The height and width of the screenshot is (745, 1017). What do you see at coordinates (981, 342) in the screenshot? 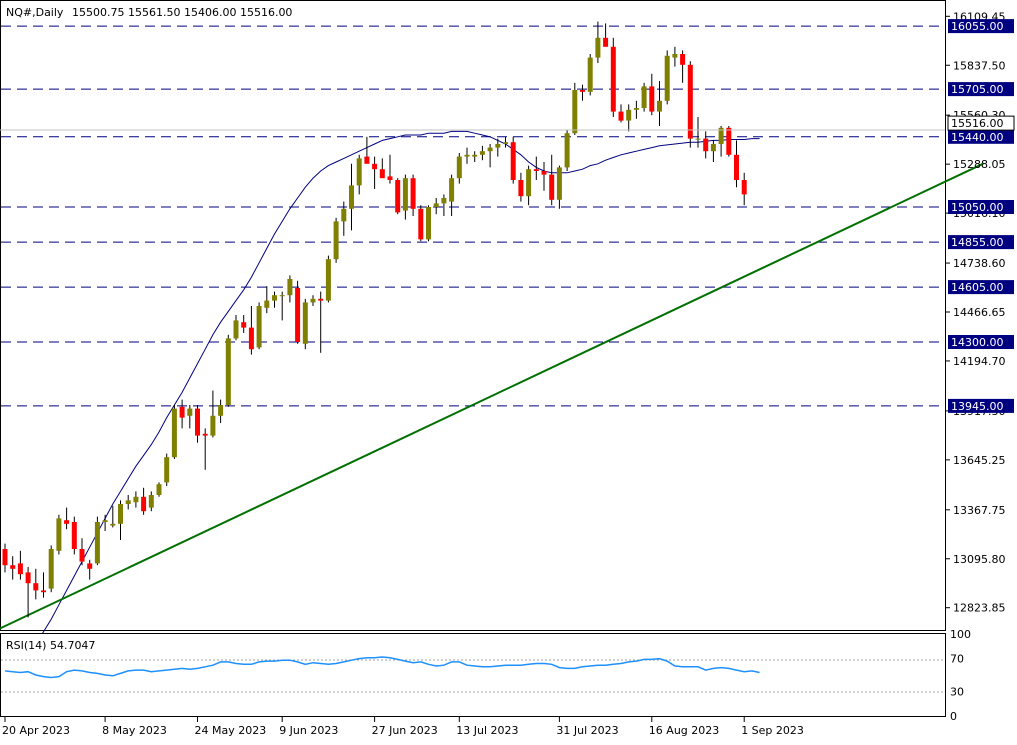
I see `level-tag-bg` at bounding box center [981, 342].